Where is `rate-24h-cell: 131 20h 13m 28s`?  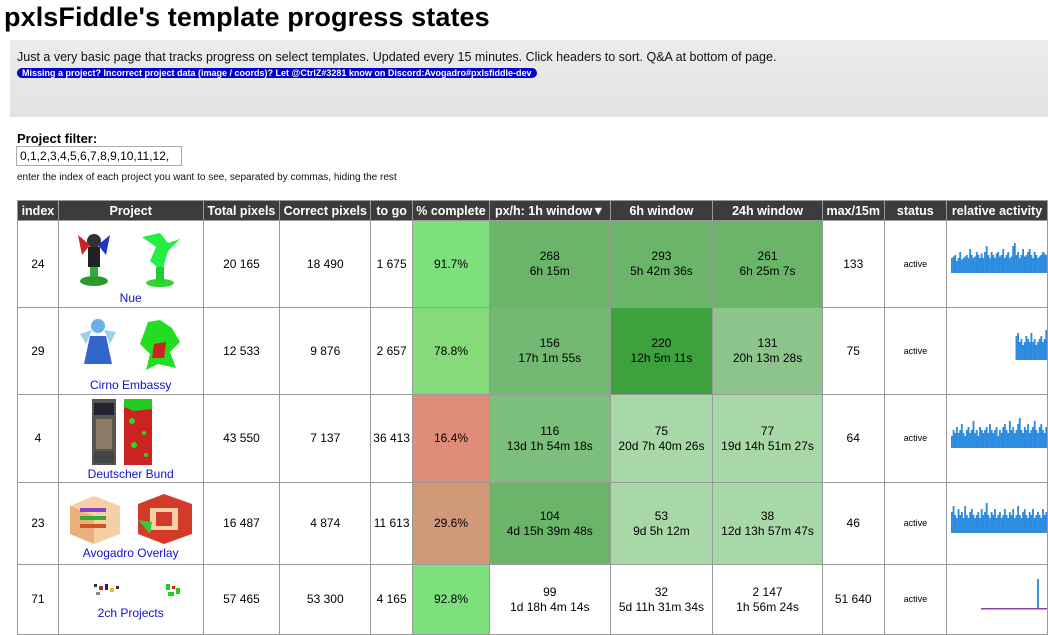 rate-24h-cell: 131 20h 13m 28s is located at coordinates (767, 351).